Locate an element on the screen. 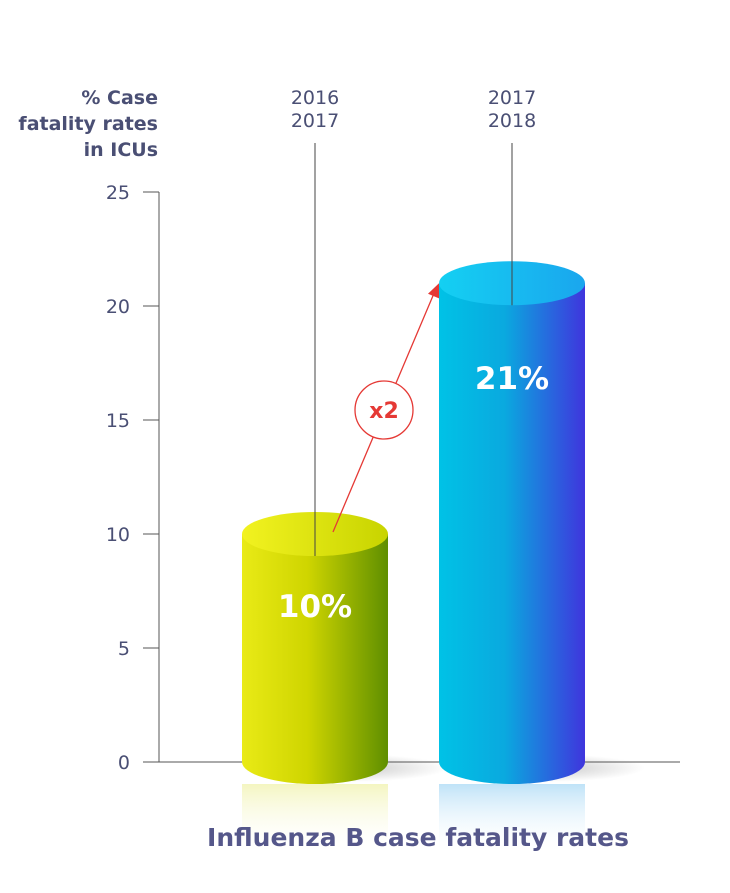 Image resolution: width=730 pixels, height=893 pixels. y-tick-label-15: 15 is located at coordinates (118, 421).